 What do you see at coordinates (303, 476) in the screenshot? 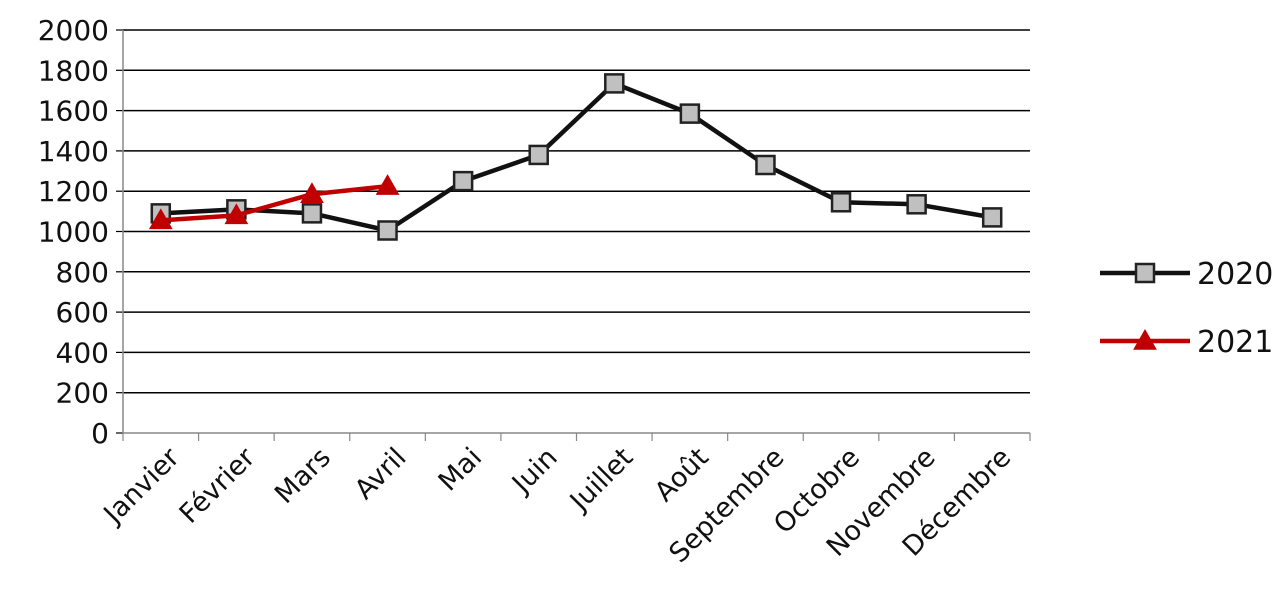
I see `x-tick-label: Mars` at bounding box center [303, 476].